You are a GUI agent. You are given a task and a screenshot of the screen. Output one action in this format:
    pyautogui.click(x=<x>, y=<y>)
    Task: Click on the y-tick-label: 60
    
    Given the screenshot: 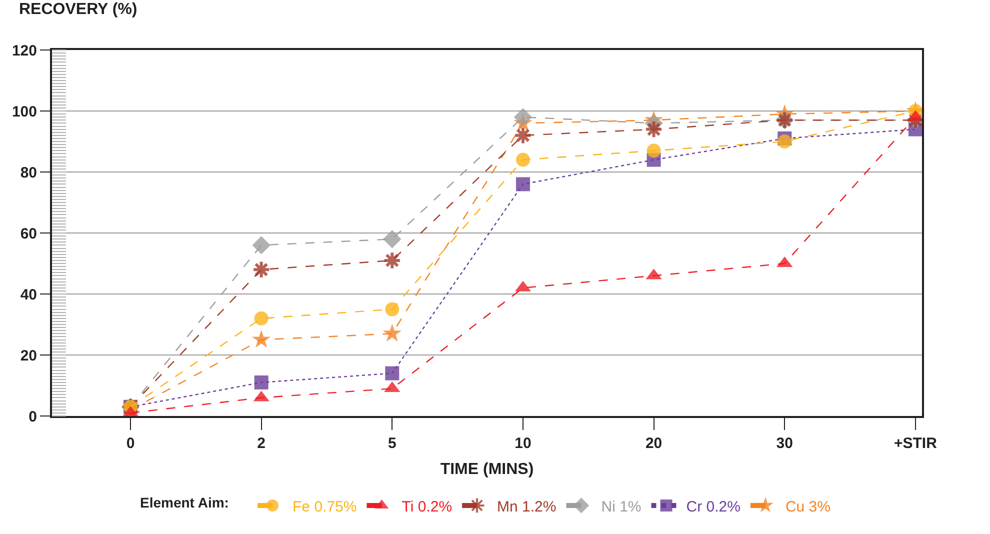 What is the action you would take?
    pyautogui.click(x=28, y=233)
    